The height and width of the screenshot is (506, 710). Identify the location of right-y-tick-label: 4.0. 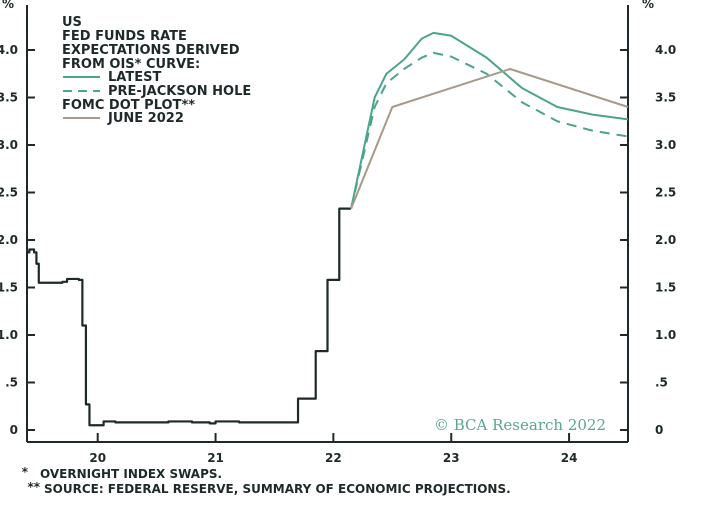
(665, 50).